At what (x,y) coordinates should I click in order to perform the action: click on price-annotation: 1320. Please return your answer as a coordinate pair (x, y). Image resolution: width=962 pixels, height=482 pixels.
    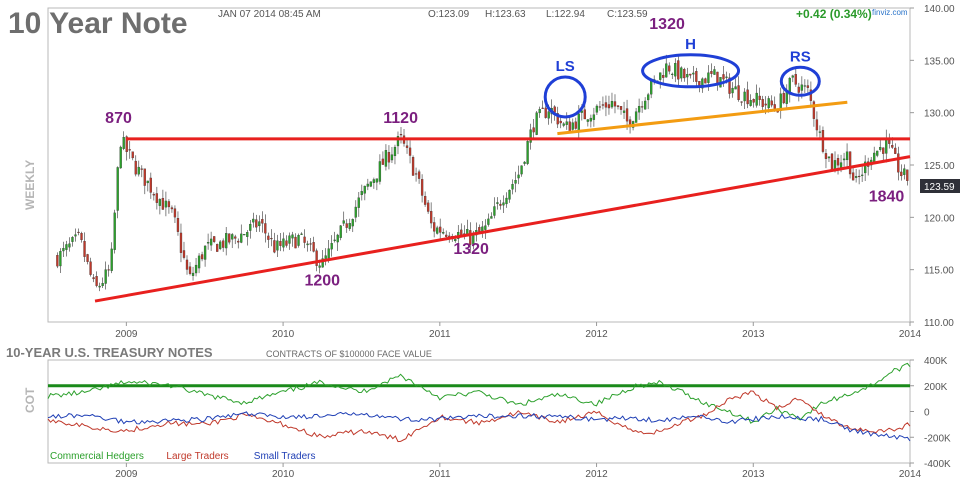
    Looking at the image, I should click on (667, 24).